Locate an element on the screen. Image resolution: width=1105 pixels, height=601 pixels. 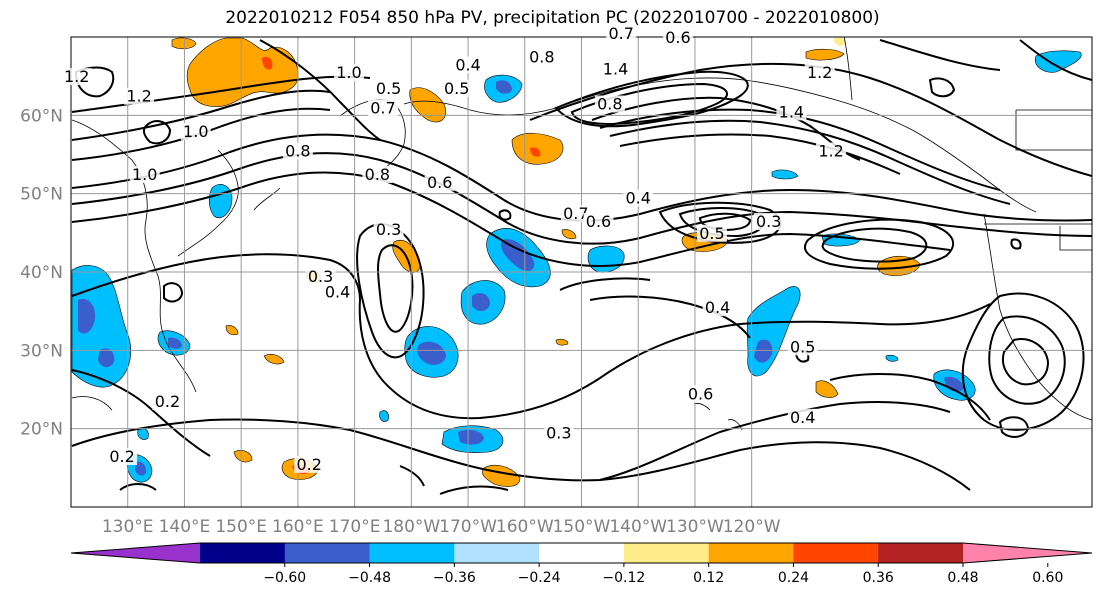
latitude-label: 30°N is located at coordinates (41, 351).